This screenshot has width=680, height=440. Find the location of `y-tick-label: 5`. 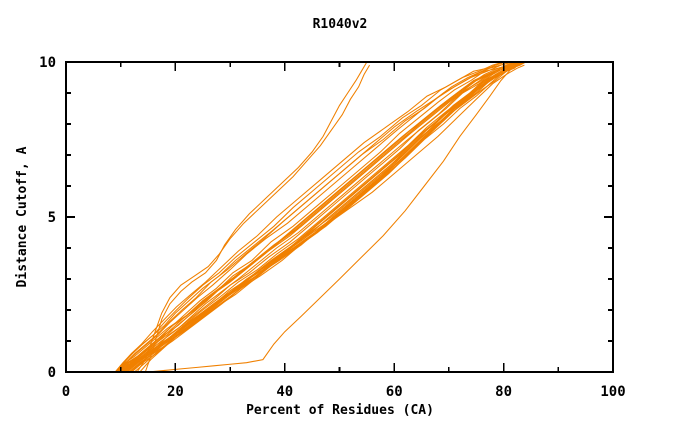

y-tick-label: 5 is located at coordinates (52, 218).